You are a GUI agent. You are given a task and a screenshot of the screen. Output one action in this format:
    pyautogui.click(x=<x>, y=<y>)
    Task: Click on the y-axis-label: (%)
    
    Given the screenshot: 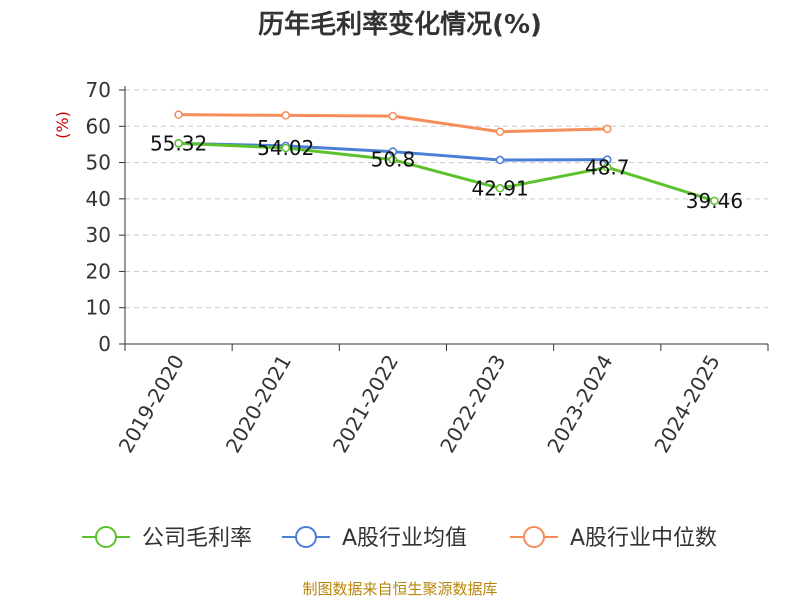 What is the action you would take?
    pyautogui.click(x=62, y=125)
    